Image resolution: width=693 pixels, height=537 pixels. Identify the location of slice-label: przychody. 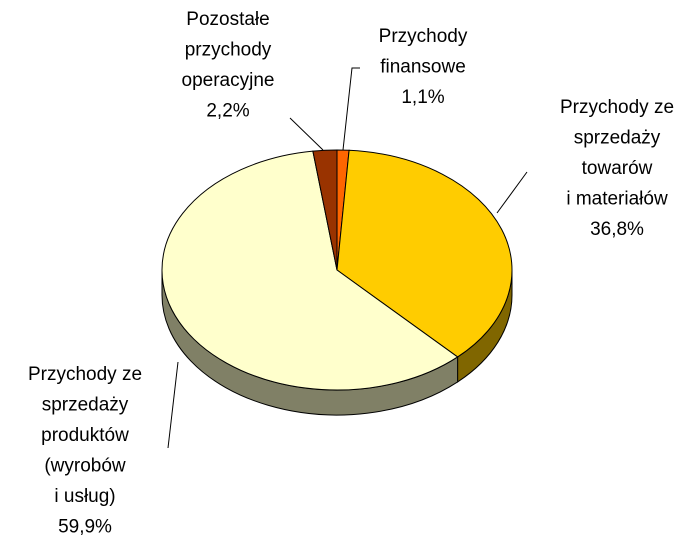
(228, 50).